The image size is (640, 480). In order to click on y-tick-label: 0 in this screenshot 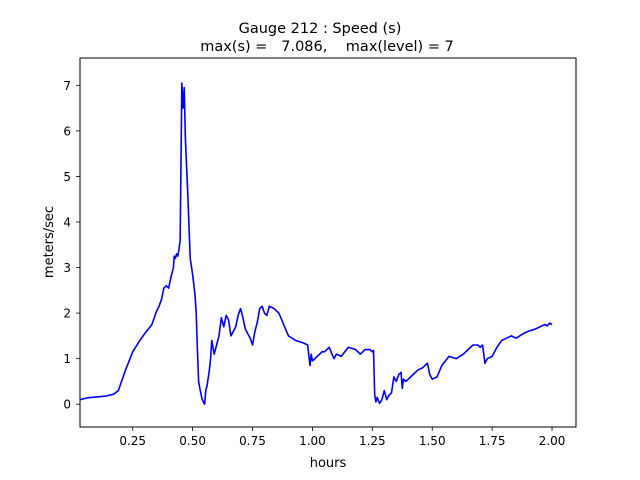, I will do `click(67, 405)`.